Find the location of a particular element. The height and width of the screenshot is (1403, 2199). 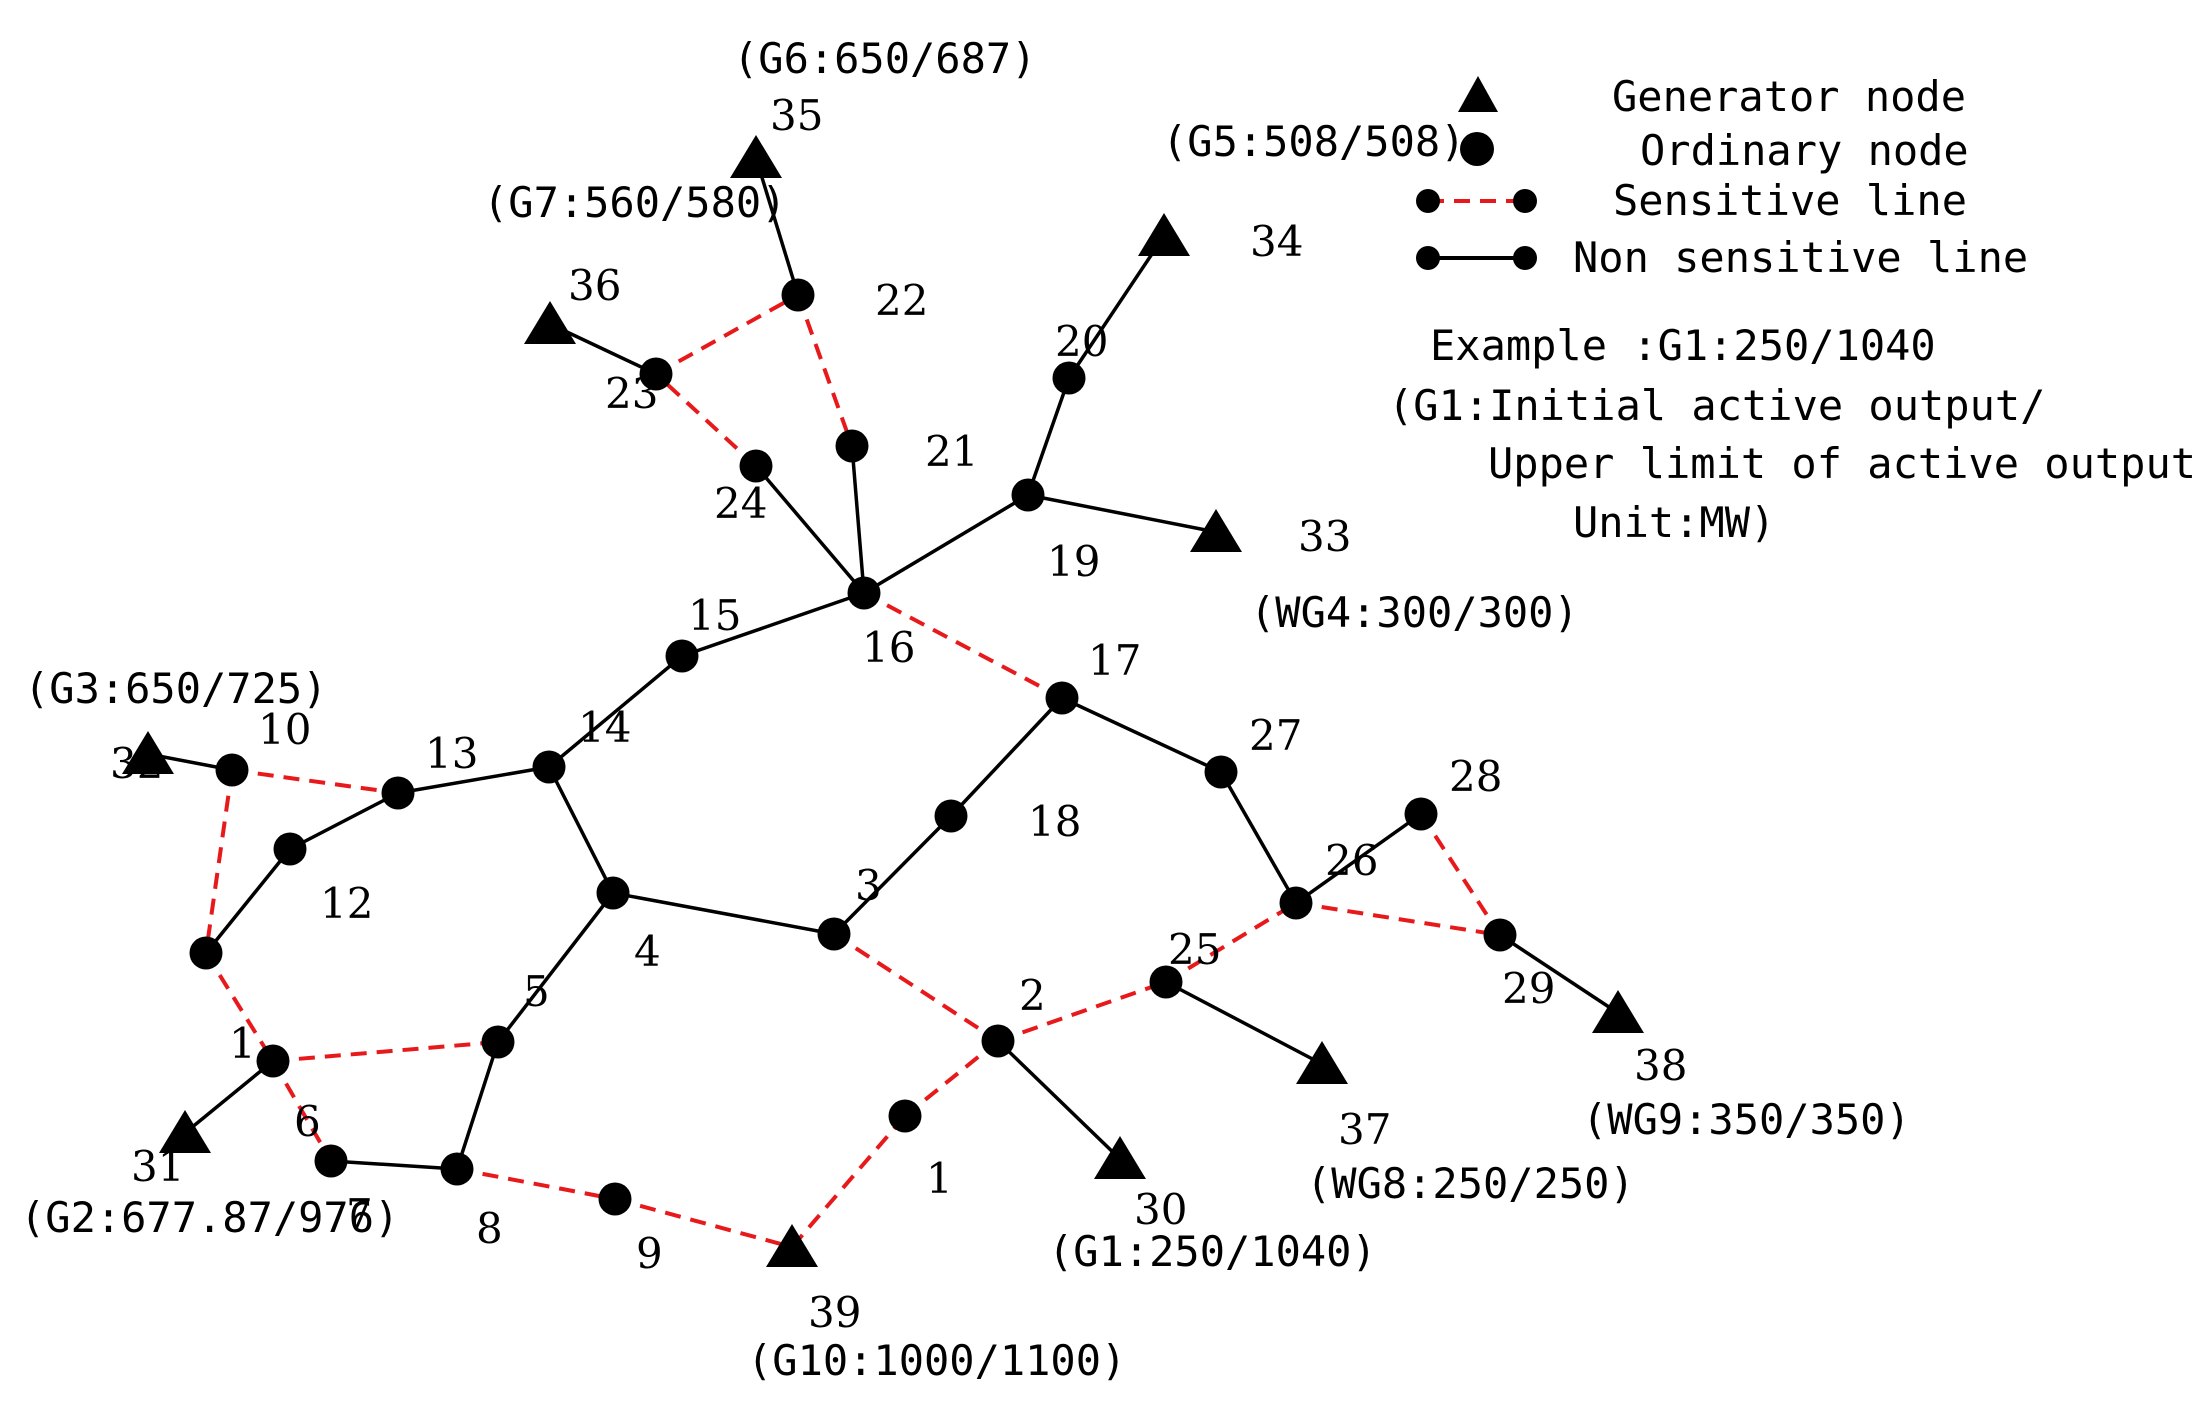

legend-sensitive-label: Sensitive line is located at coordinates (1790, 200).